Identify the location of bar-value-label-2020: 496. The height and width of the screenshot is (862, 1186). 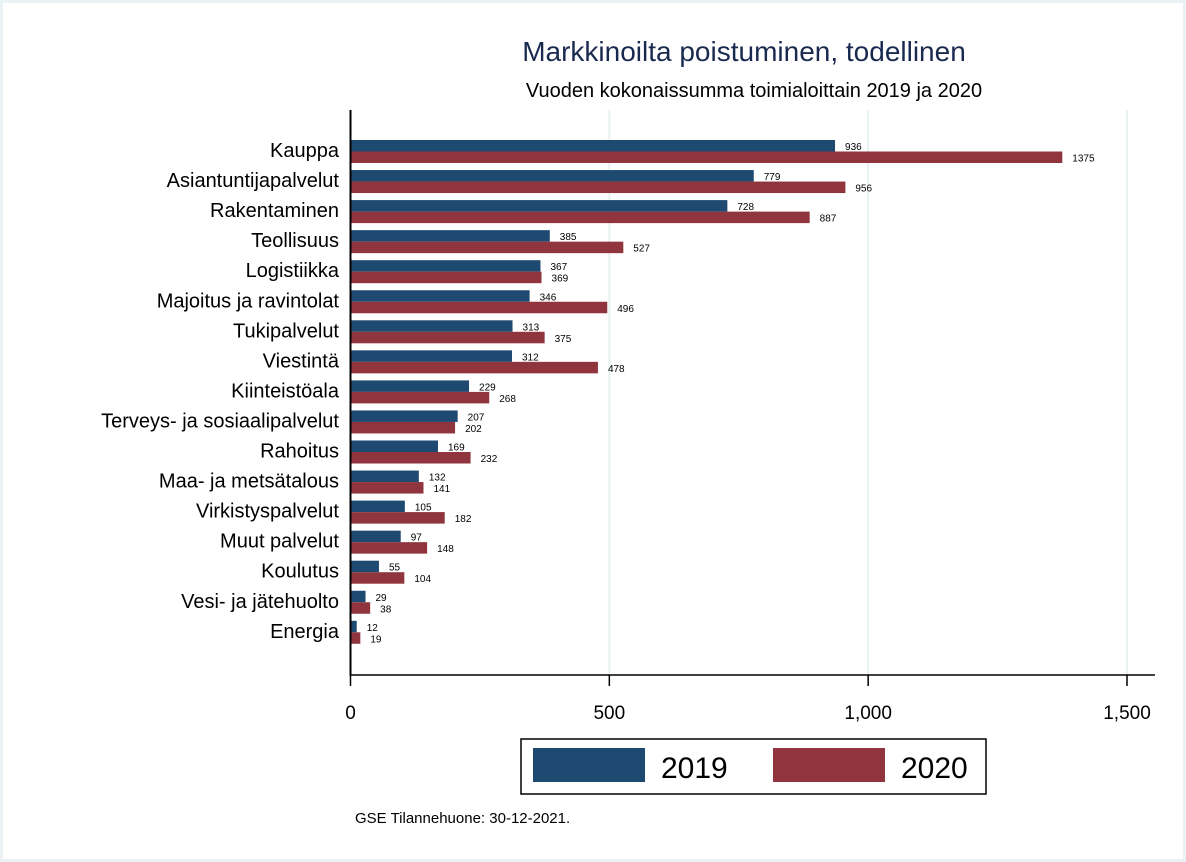
(625, 309).